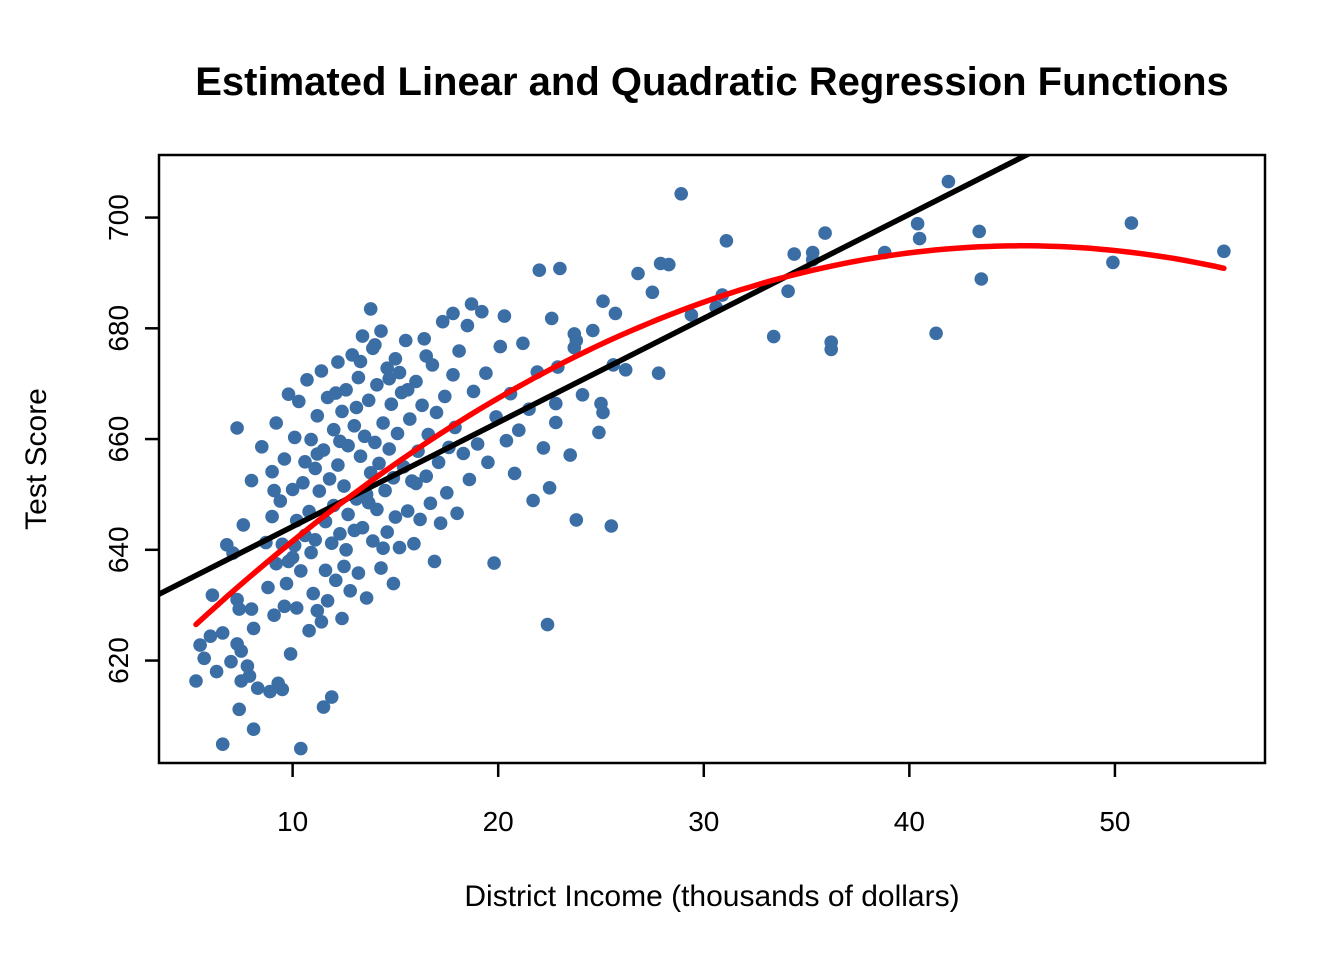 This screenshot has width=1344, height=960. Describe the element at coordinates (1114, 821) in the screenshot. I see `x-tick-label: 50` at that location.